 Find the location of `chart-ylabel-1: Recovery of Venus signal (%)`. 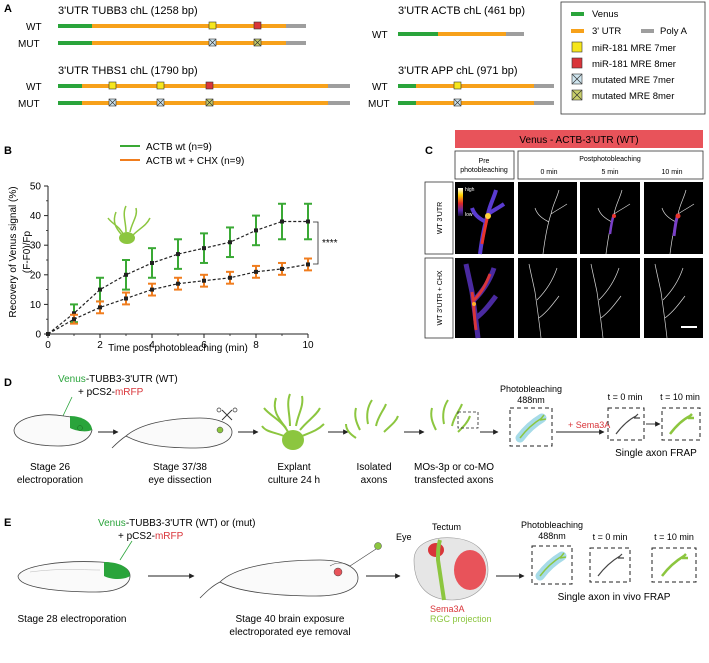

chart-ylabel-1: Recovery of Venus signal (%) is located at coordinates (13, 251).